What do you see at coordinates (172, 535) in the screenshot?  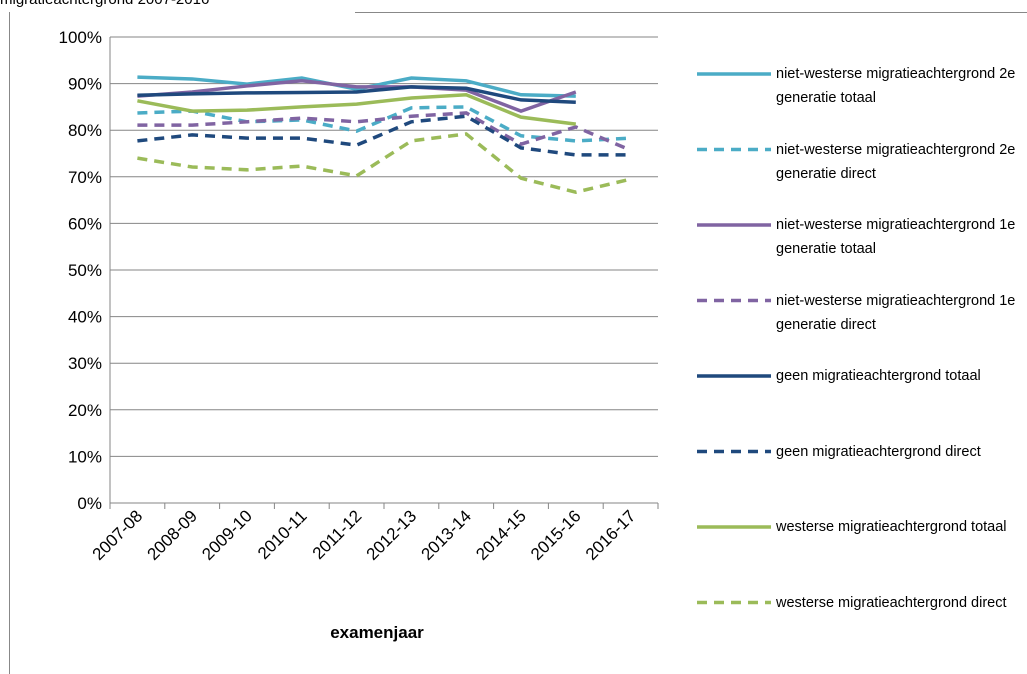 I see `x-tick-label: 2008-09` at bounding box center [172, 535].